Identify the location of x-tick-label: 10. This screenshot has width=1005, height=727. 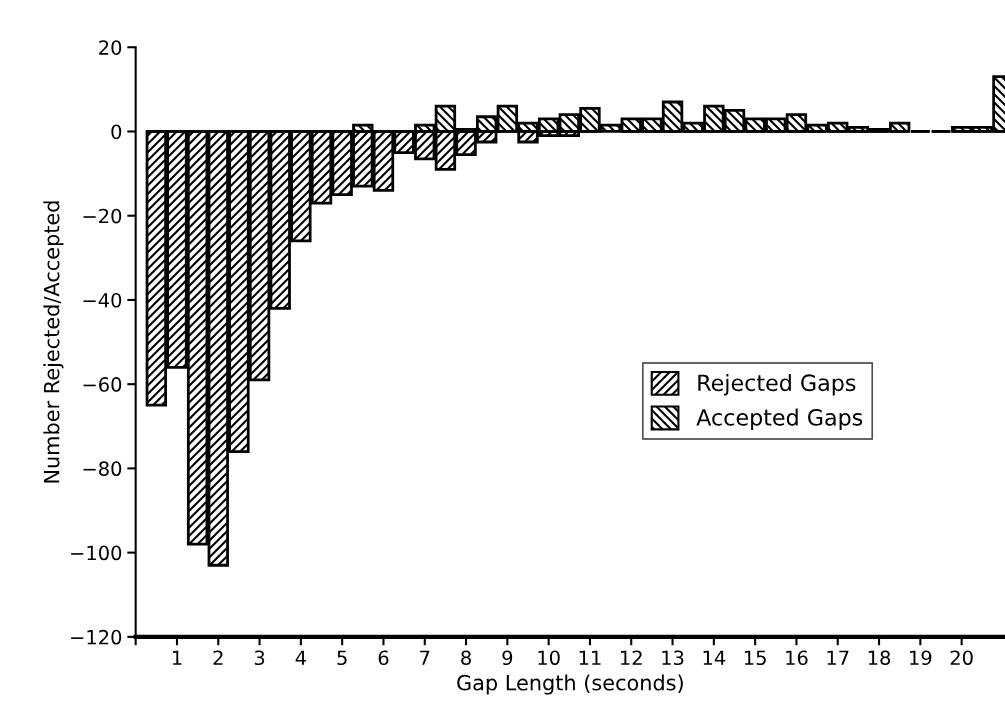
(549, 658).